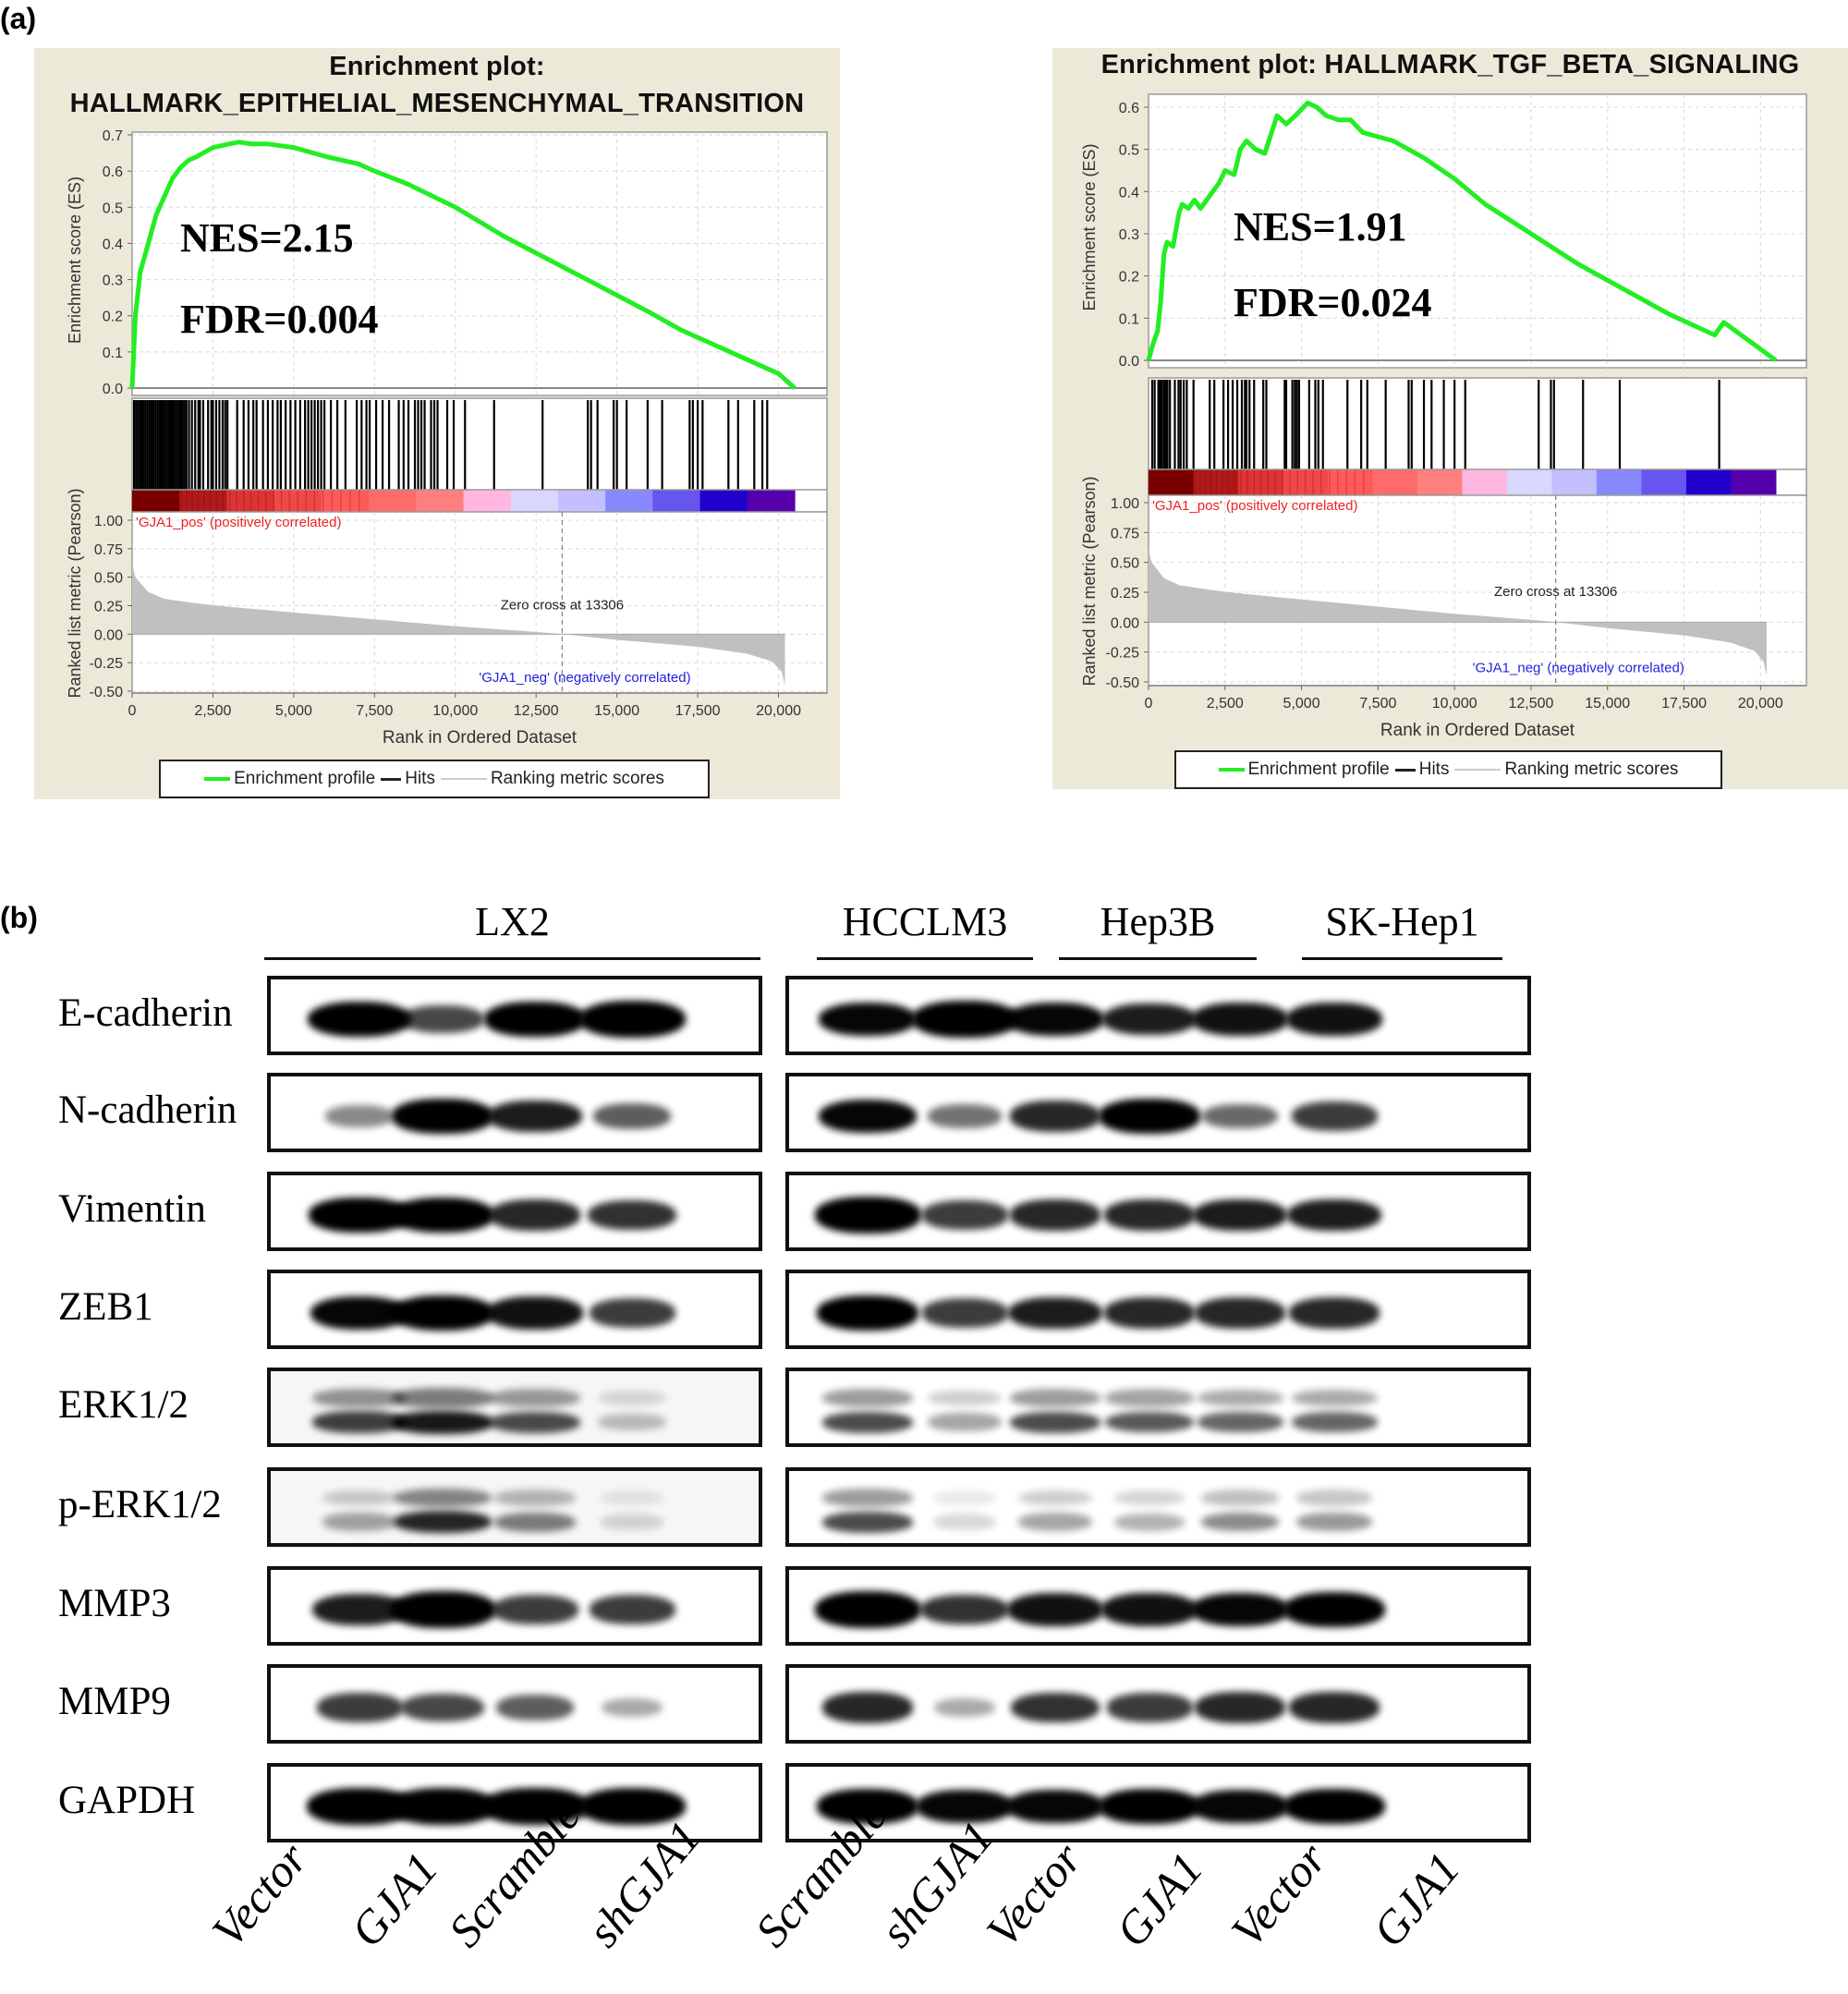  I want to click on black-line-icon, so click(391, 779).